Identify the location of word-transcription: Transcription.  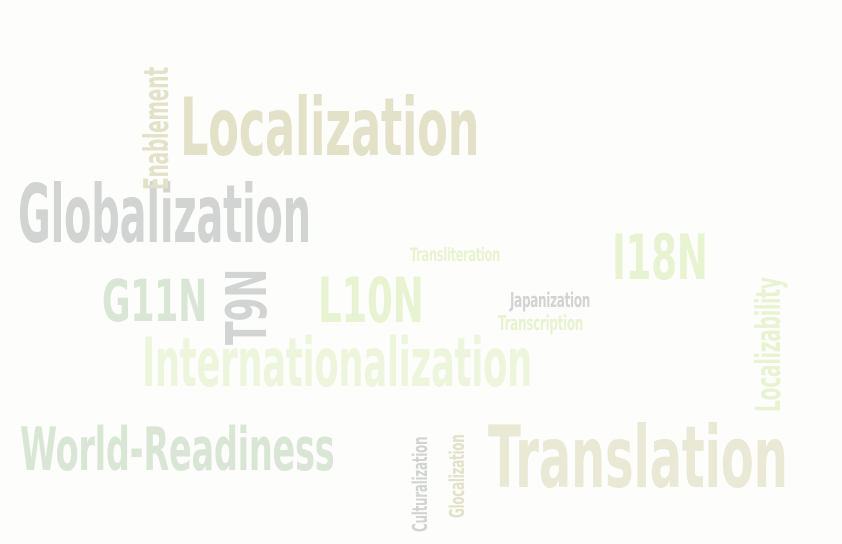
(541, 323).